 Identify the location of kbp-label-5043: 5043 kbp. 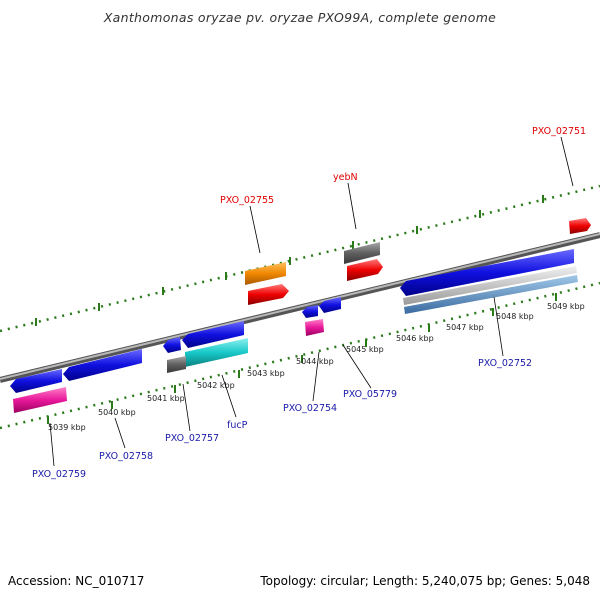
(266, 373).